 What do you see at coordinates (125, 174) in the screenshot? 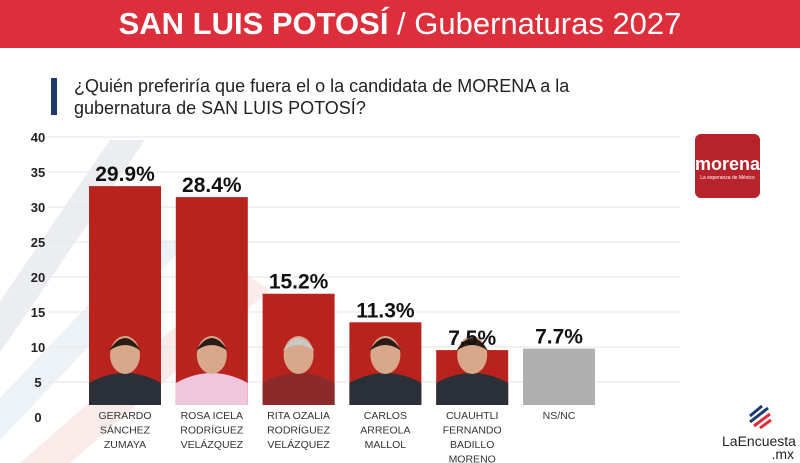
I see `data-label: 29.9%` at bounding box center [125, 174].